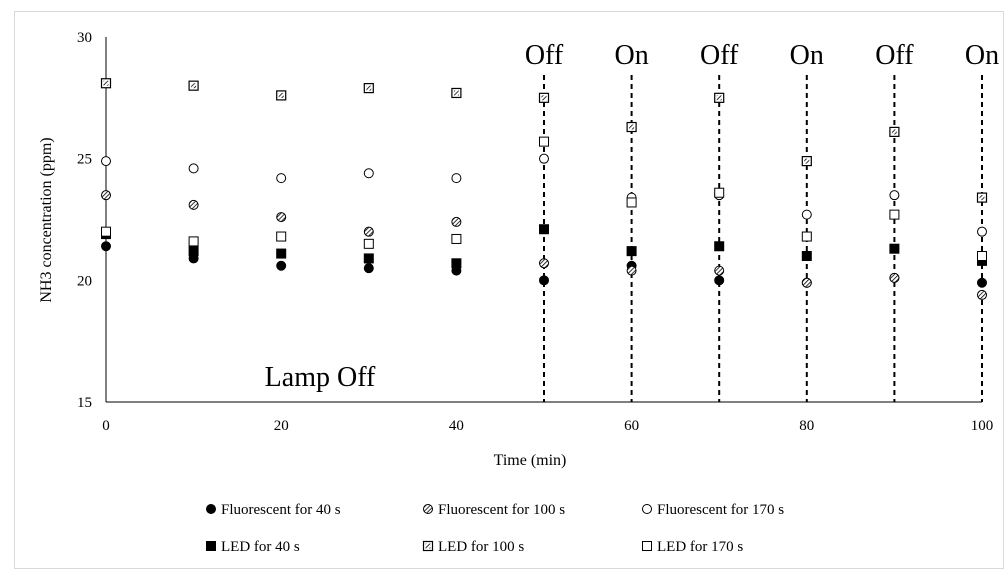  I want to click on x-tick-label: 0, so click(106, 426).